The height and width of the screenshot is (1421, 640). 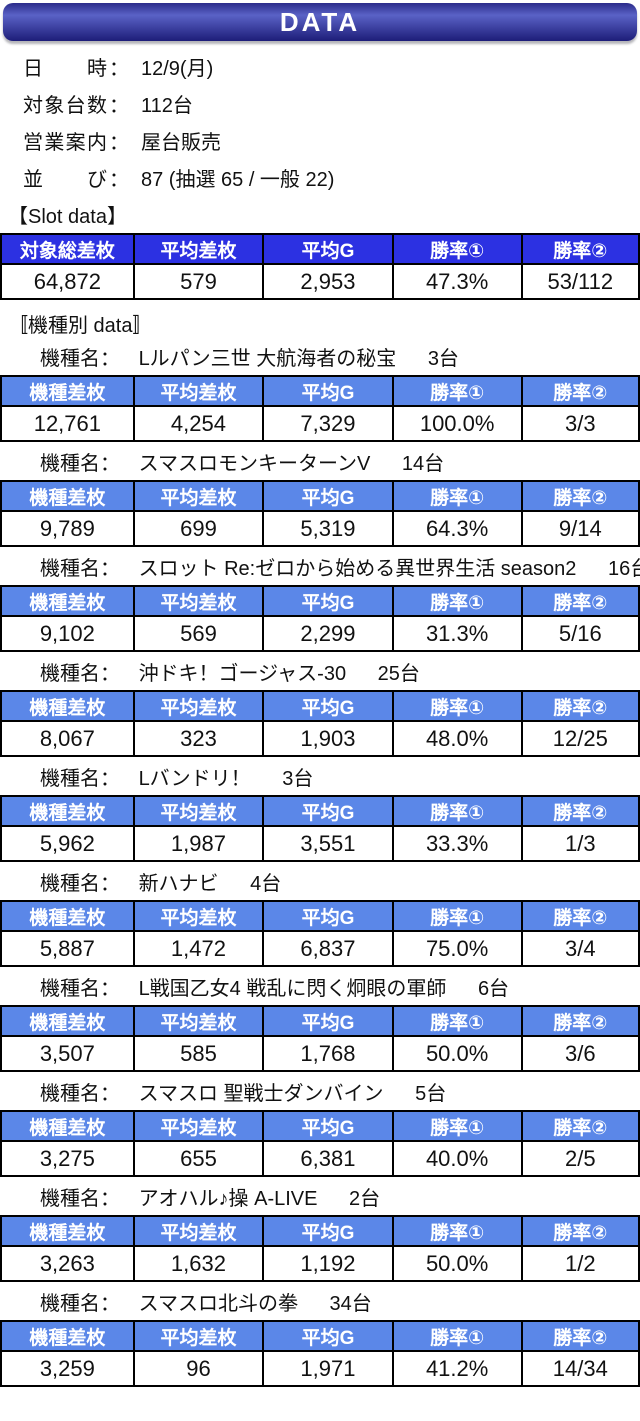 I want to click on machine-name-row: 機種名： スマスロモンキーターンV 14台, so click(x=340, y=464).